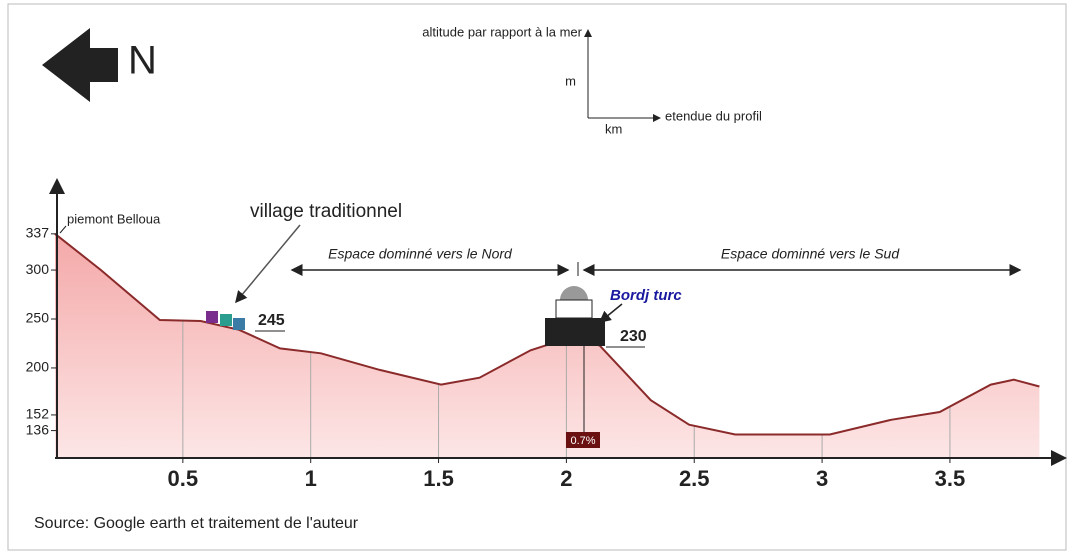 Image resolution: width=1075 pixels, height=558 pixels. Describe the element at coordinates (613, 128) in the screenshot. I see `legend-km: km` at that location.